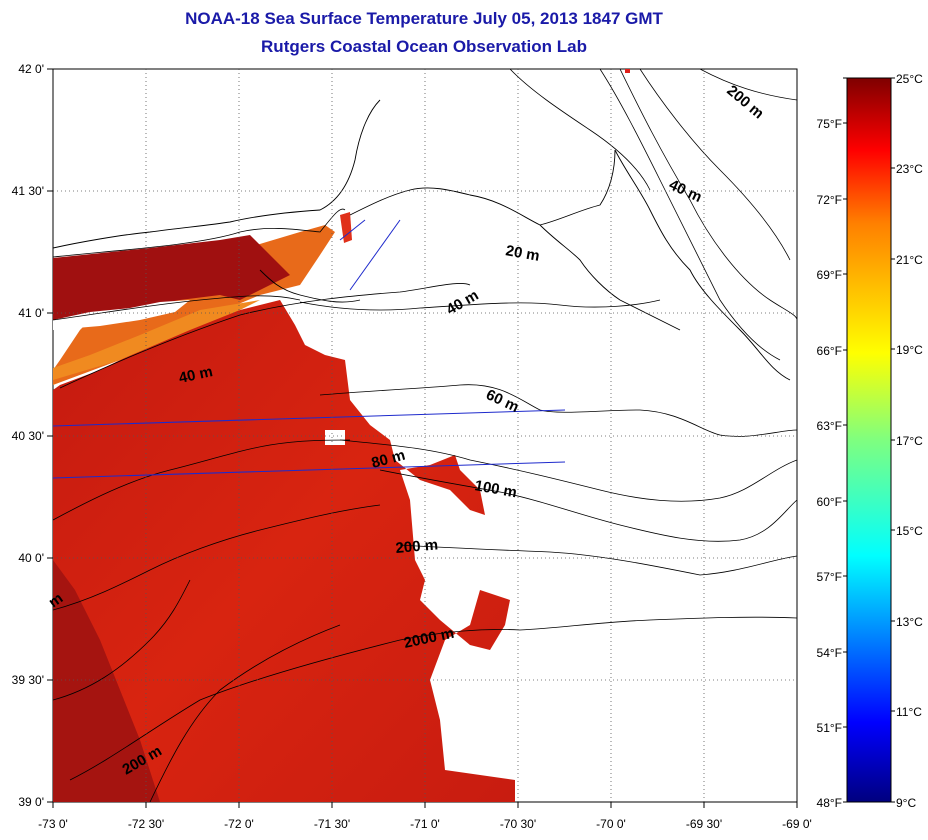 This screenshot has width=928, height=840. What do you see at coordinates (829, 653) in the screenshot?
I see `fahrenheit-label: 54°F` at bounding box center [829, 653].